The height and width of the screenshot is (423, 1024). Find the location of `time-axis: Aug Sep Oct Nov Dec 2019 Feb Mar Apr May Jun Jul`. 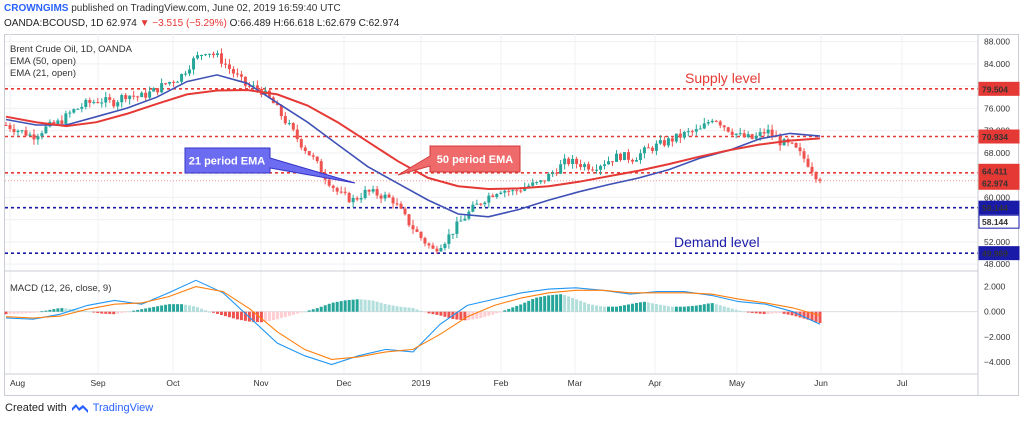

time-axis: Aug Sep Oct Nov Dec 2019 Feb Mar Apr May Jun Jul is located at coordinates (459, 383).